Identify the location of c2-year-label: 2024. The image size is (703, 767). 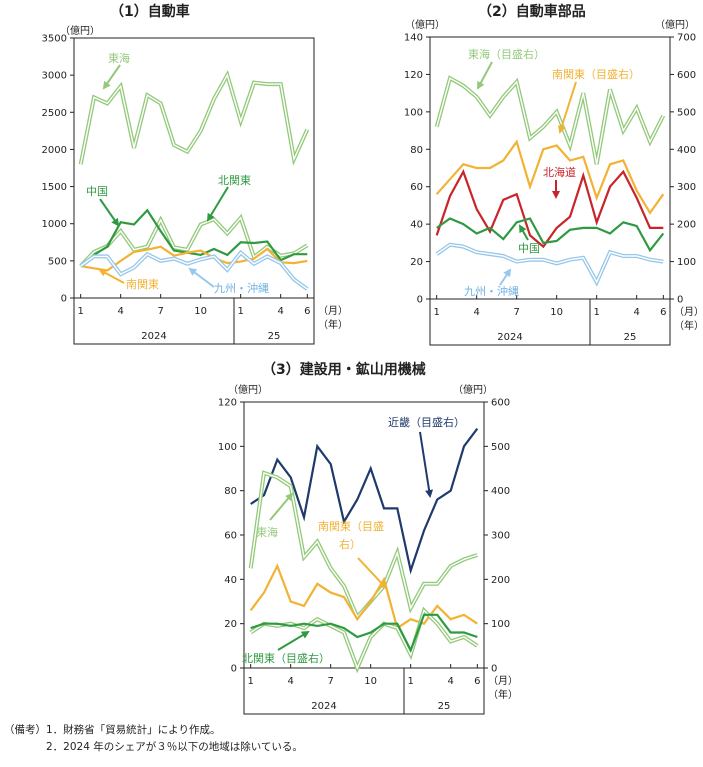
(509, 337).